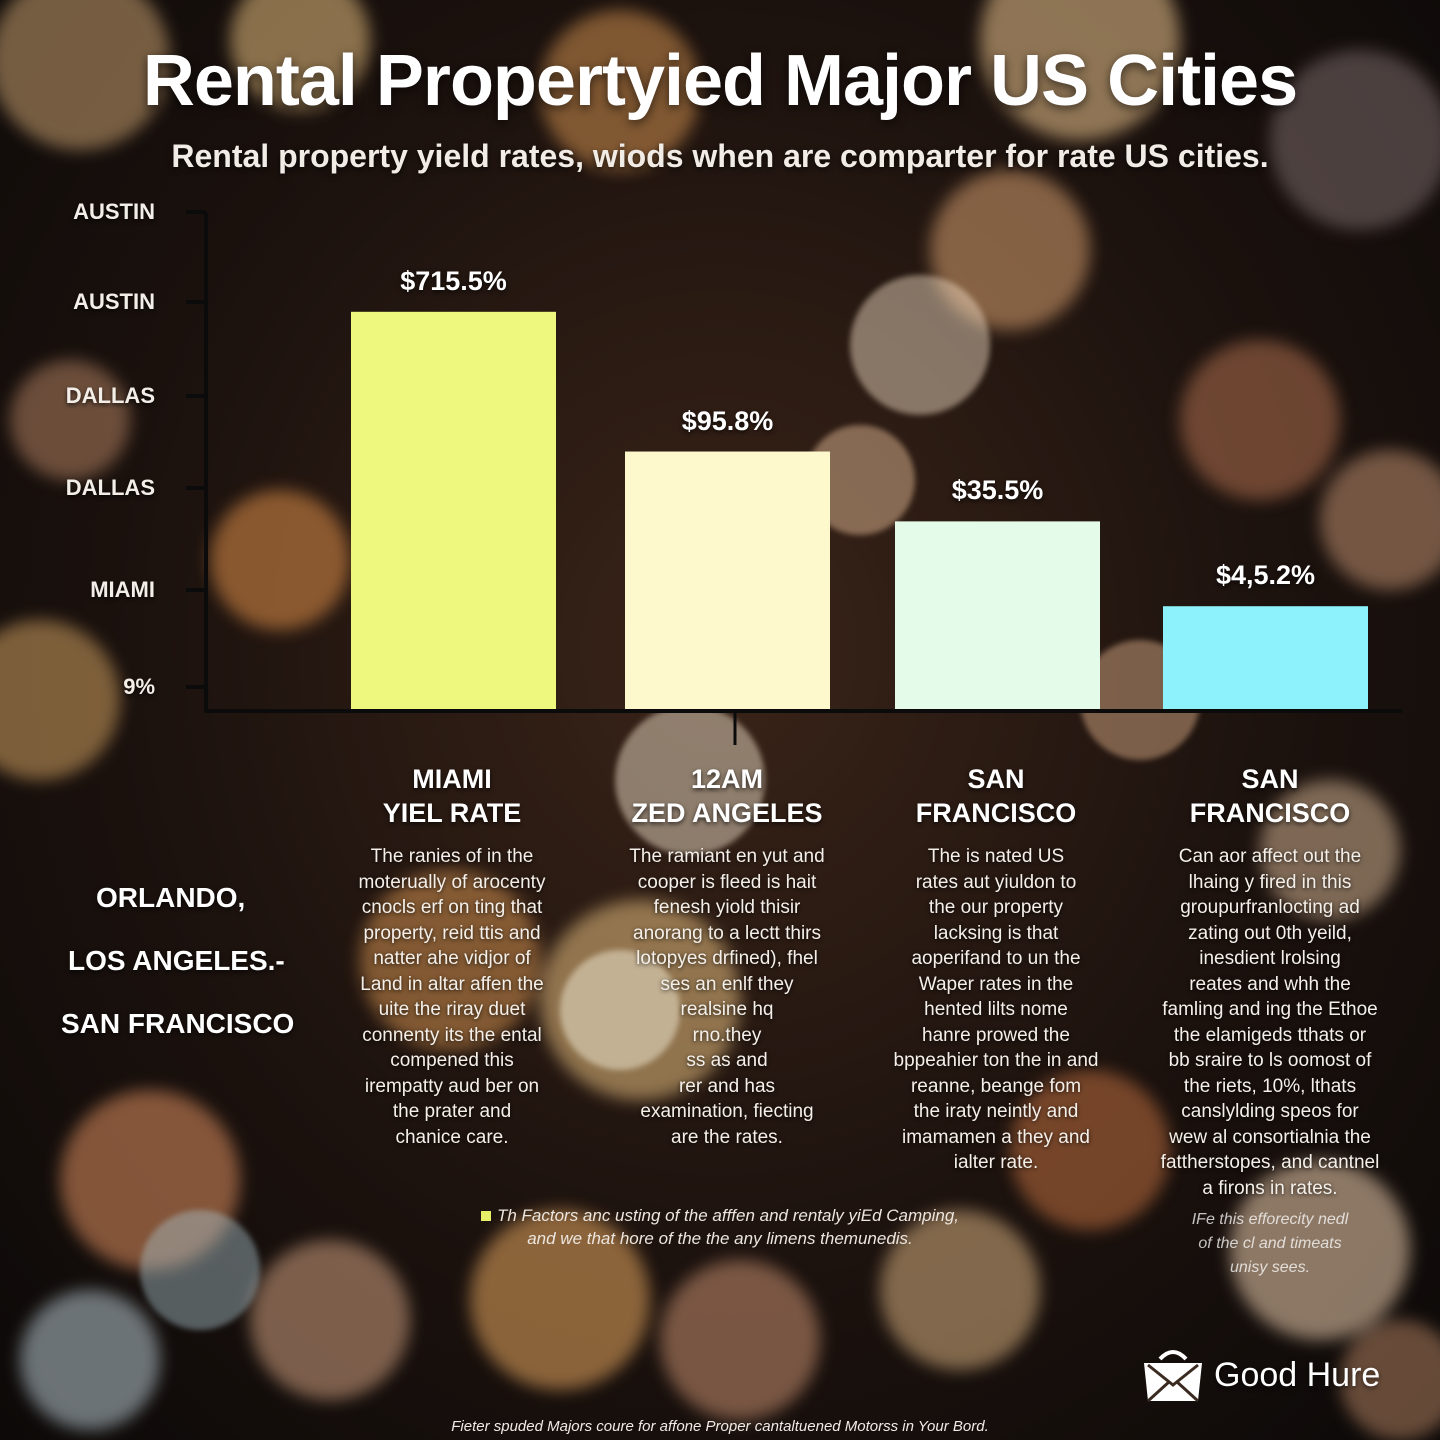  What do you see at coordinates (1270, 1219) in the screenshot?
I see `side-note-line: IFe this efforecity nedl` at bounding box center [1270, 1219].